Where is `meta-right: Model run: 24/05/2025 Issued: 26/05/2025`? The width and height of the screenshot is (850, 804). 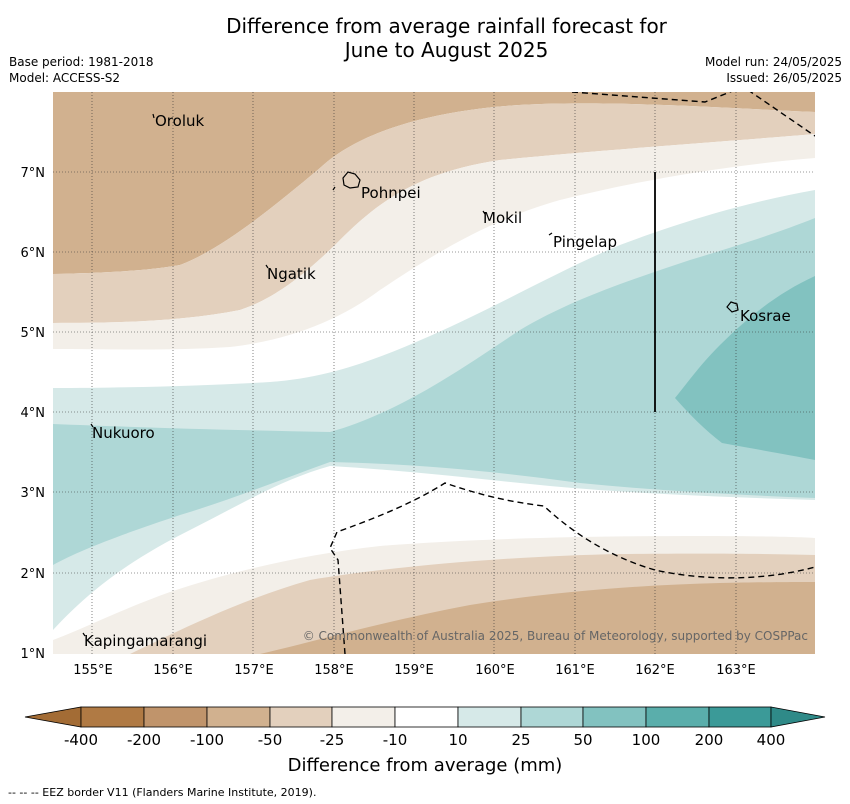 meta-right: Model run: 24/05/2025 Issued: 26/05/2025 is located at coordinates (773, 70).